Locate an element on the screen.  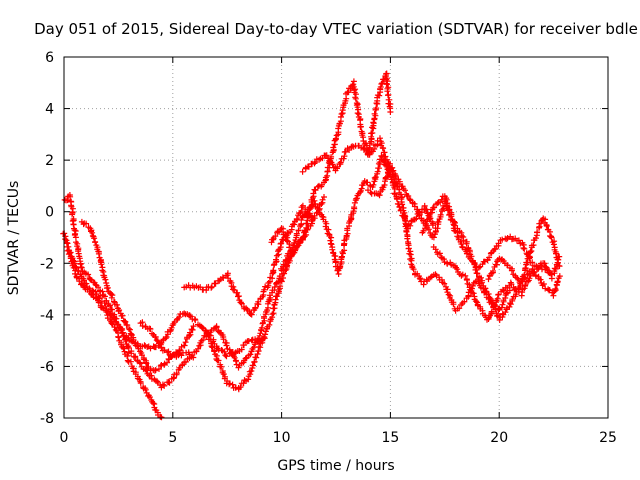
x-tick-label: 25 is located at coordinates (608, 438).